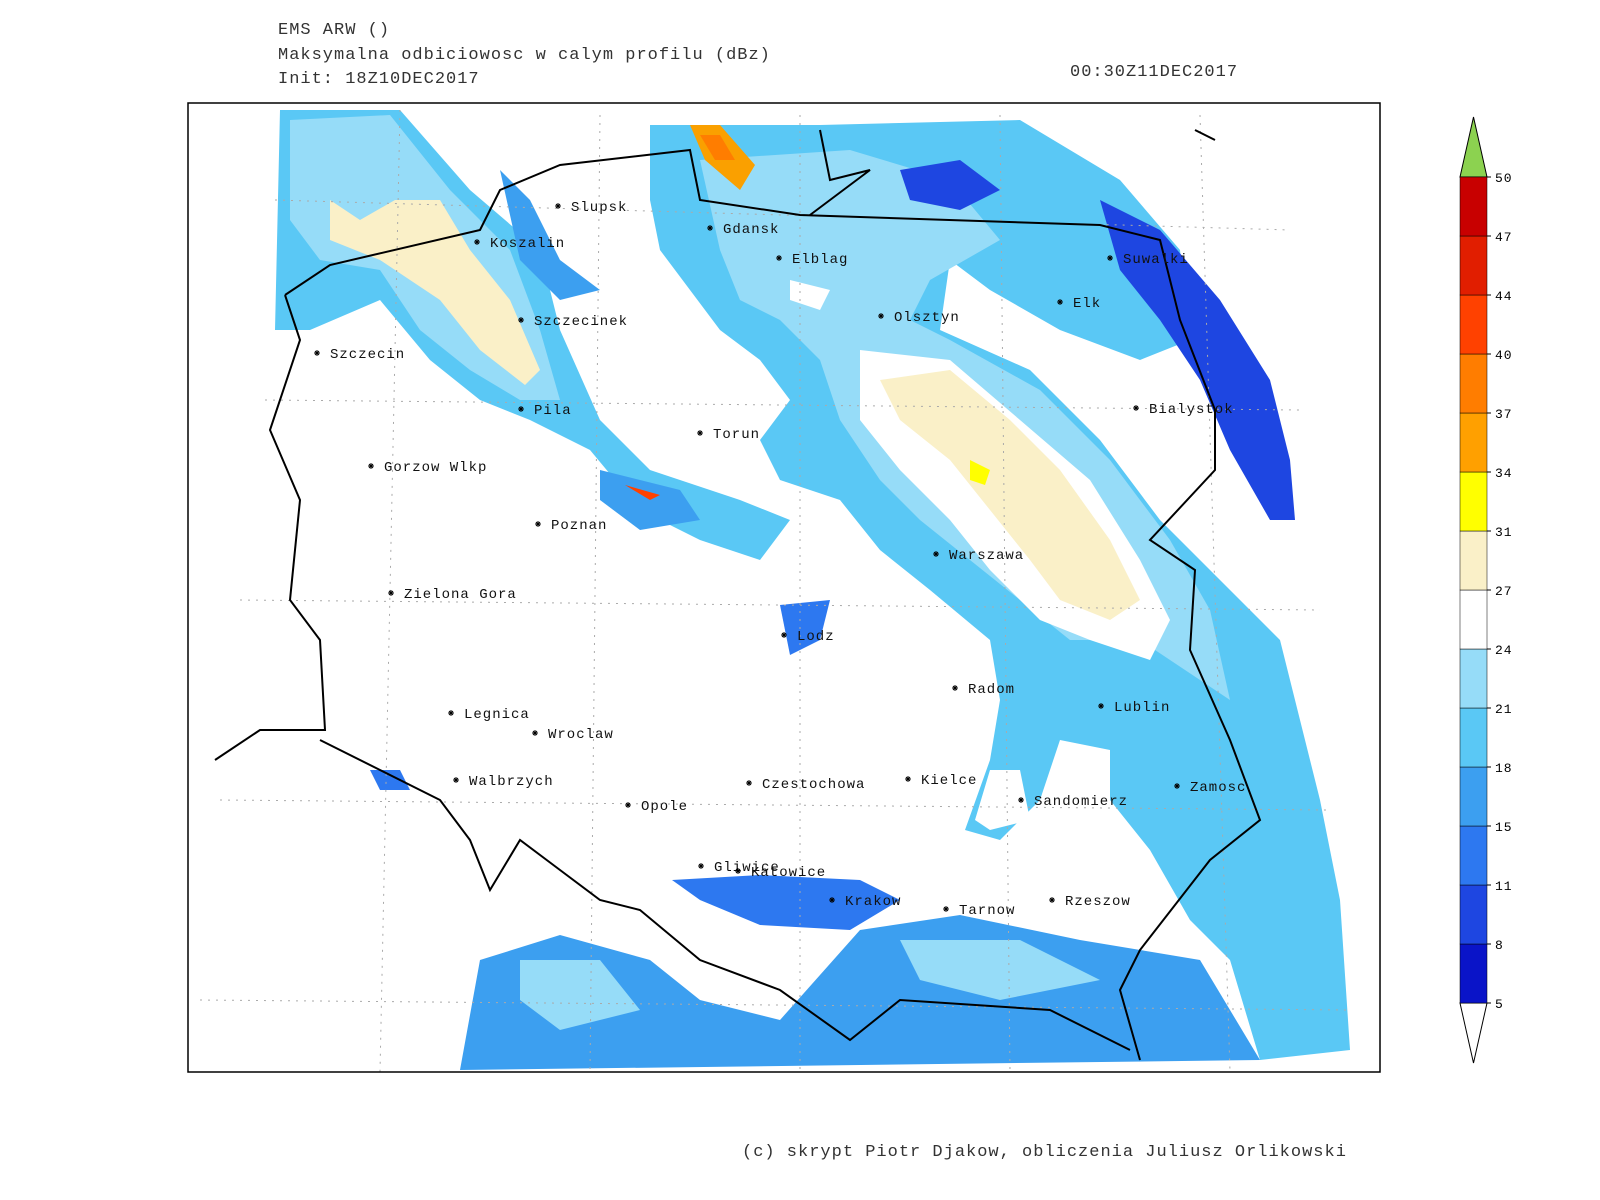 The width and height of the screenshot is (1600, 1200). I want to click on valid-time: 00:30Z11DEC2017, so click(1154, 72).